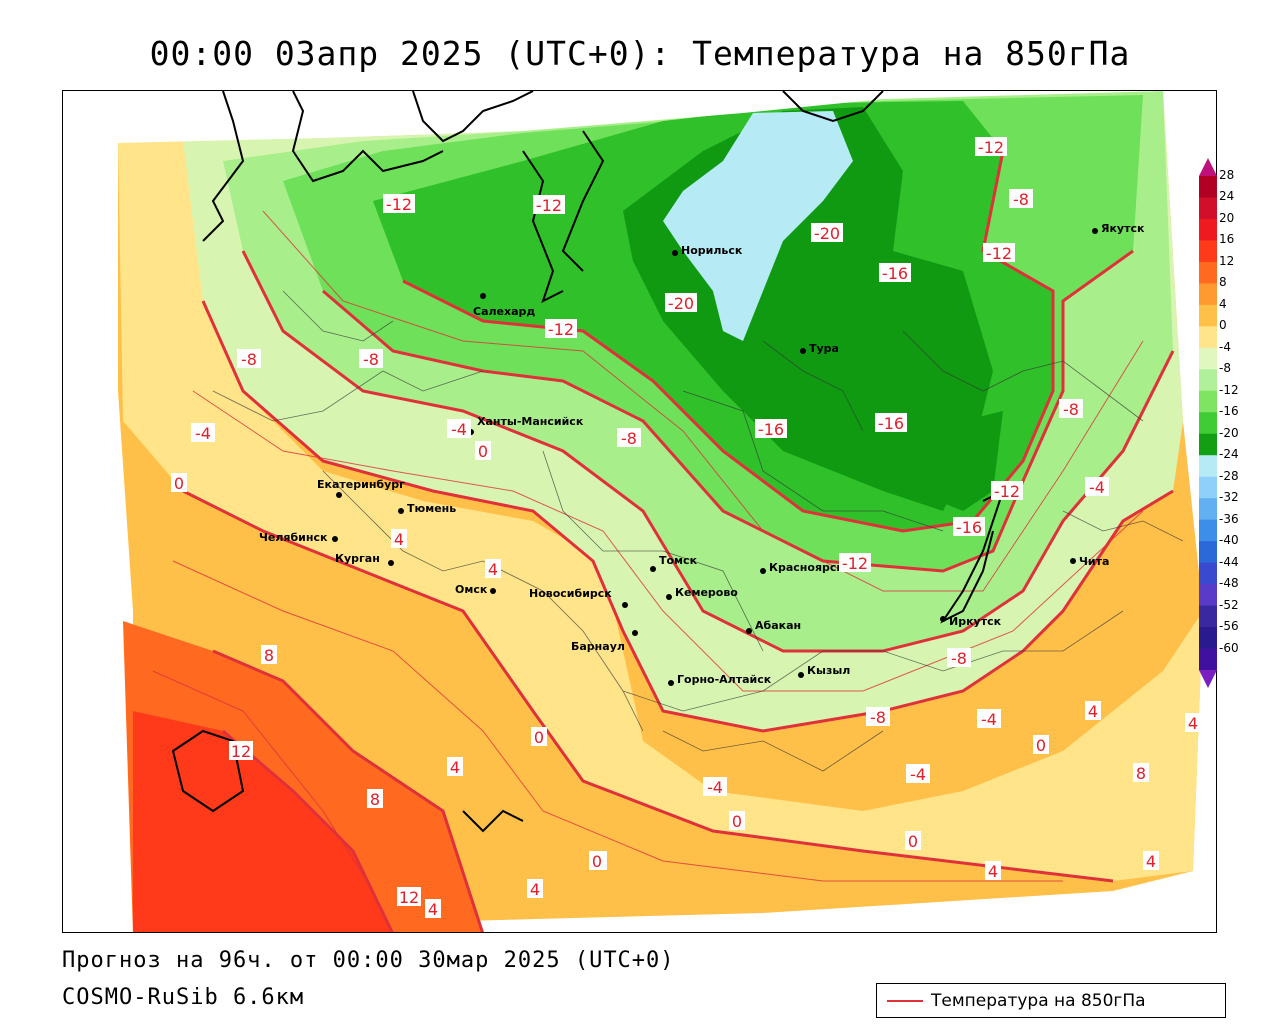  What do you see at coordinates (706, 592) in the screenshot?
I see `city-label-kemerovo: Кемерово` at bounding box center [706, 592].